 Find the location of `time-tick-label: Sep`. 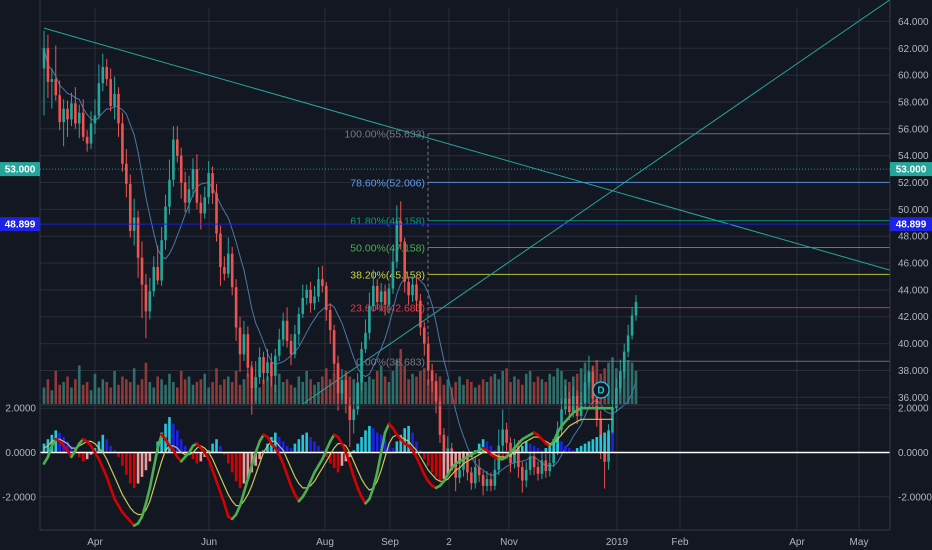

time-tick-label: Sep is located at coordinates (390, 542).